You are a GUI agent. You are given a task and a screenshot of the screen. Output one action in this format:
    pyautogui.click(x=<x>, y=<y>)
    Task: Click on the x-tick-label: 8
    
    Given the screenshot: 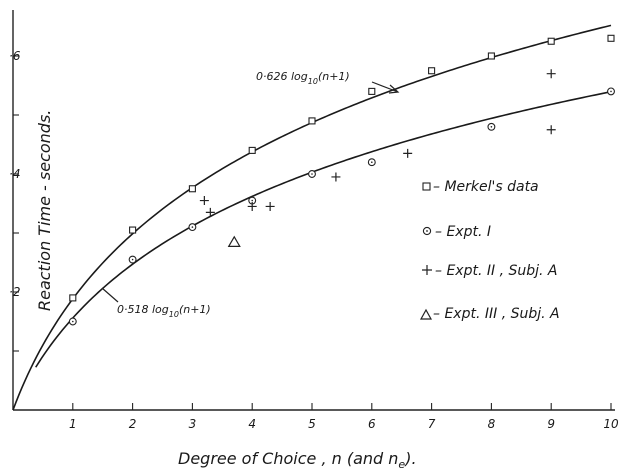 What is the action you would take?
    pyautogui.click(x=492, y=424)
    